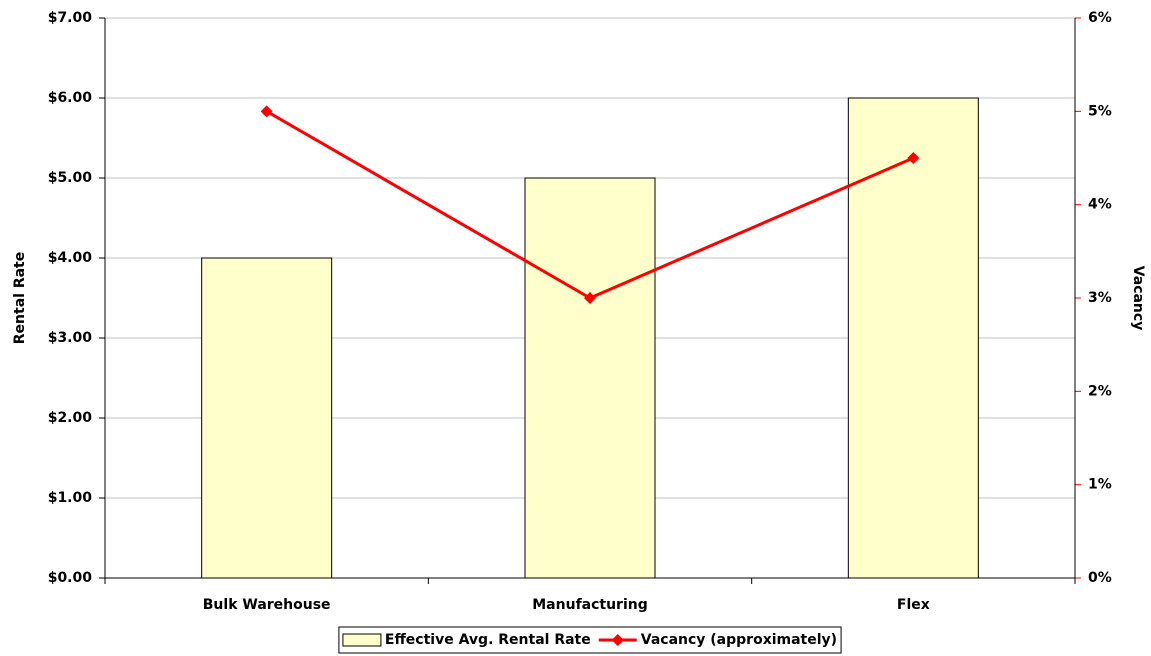  What do you see at coordinates (1100, 391) in the screenshot?
I see `y2-tick-label: 2%` at bounding box center [1100, 391].